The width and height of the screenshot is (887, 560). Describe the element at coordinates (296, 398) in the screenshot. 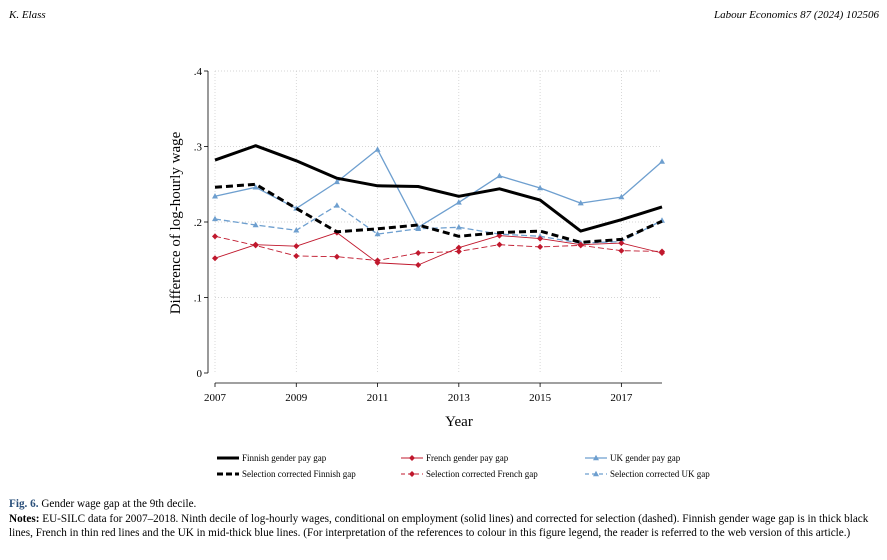

I see `x-tick-label: 2009` at that location.